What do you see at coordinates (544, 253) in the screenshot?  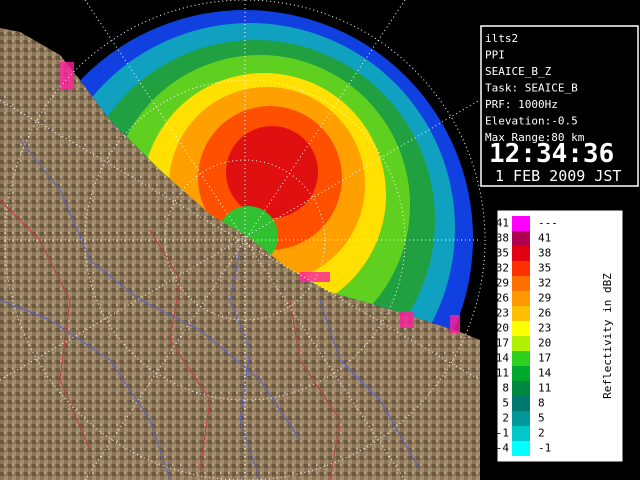 I see `legend-high: 38` at bounding box center [544, 253].